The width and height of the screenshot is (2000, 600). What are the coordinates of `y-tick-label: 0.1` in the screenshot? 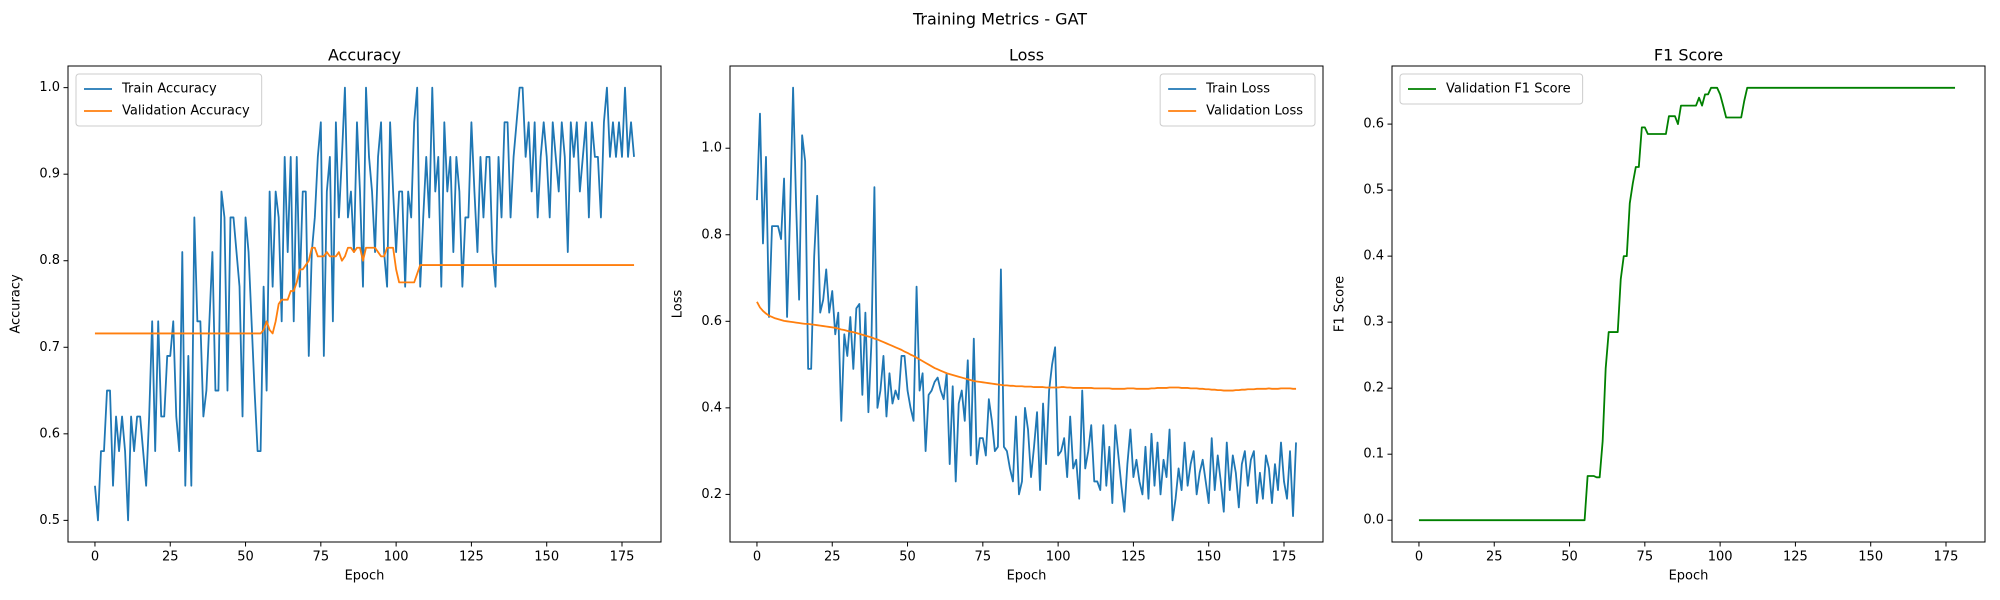 It's located at (1373, 454).